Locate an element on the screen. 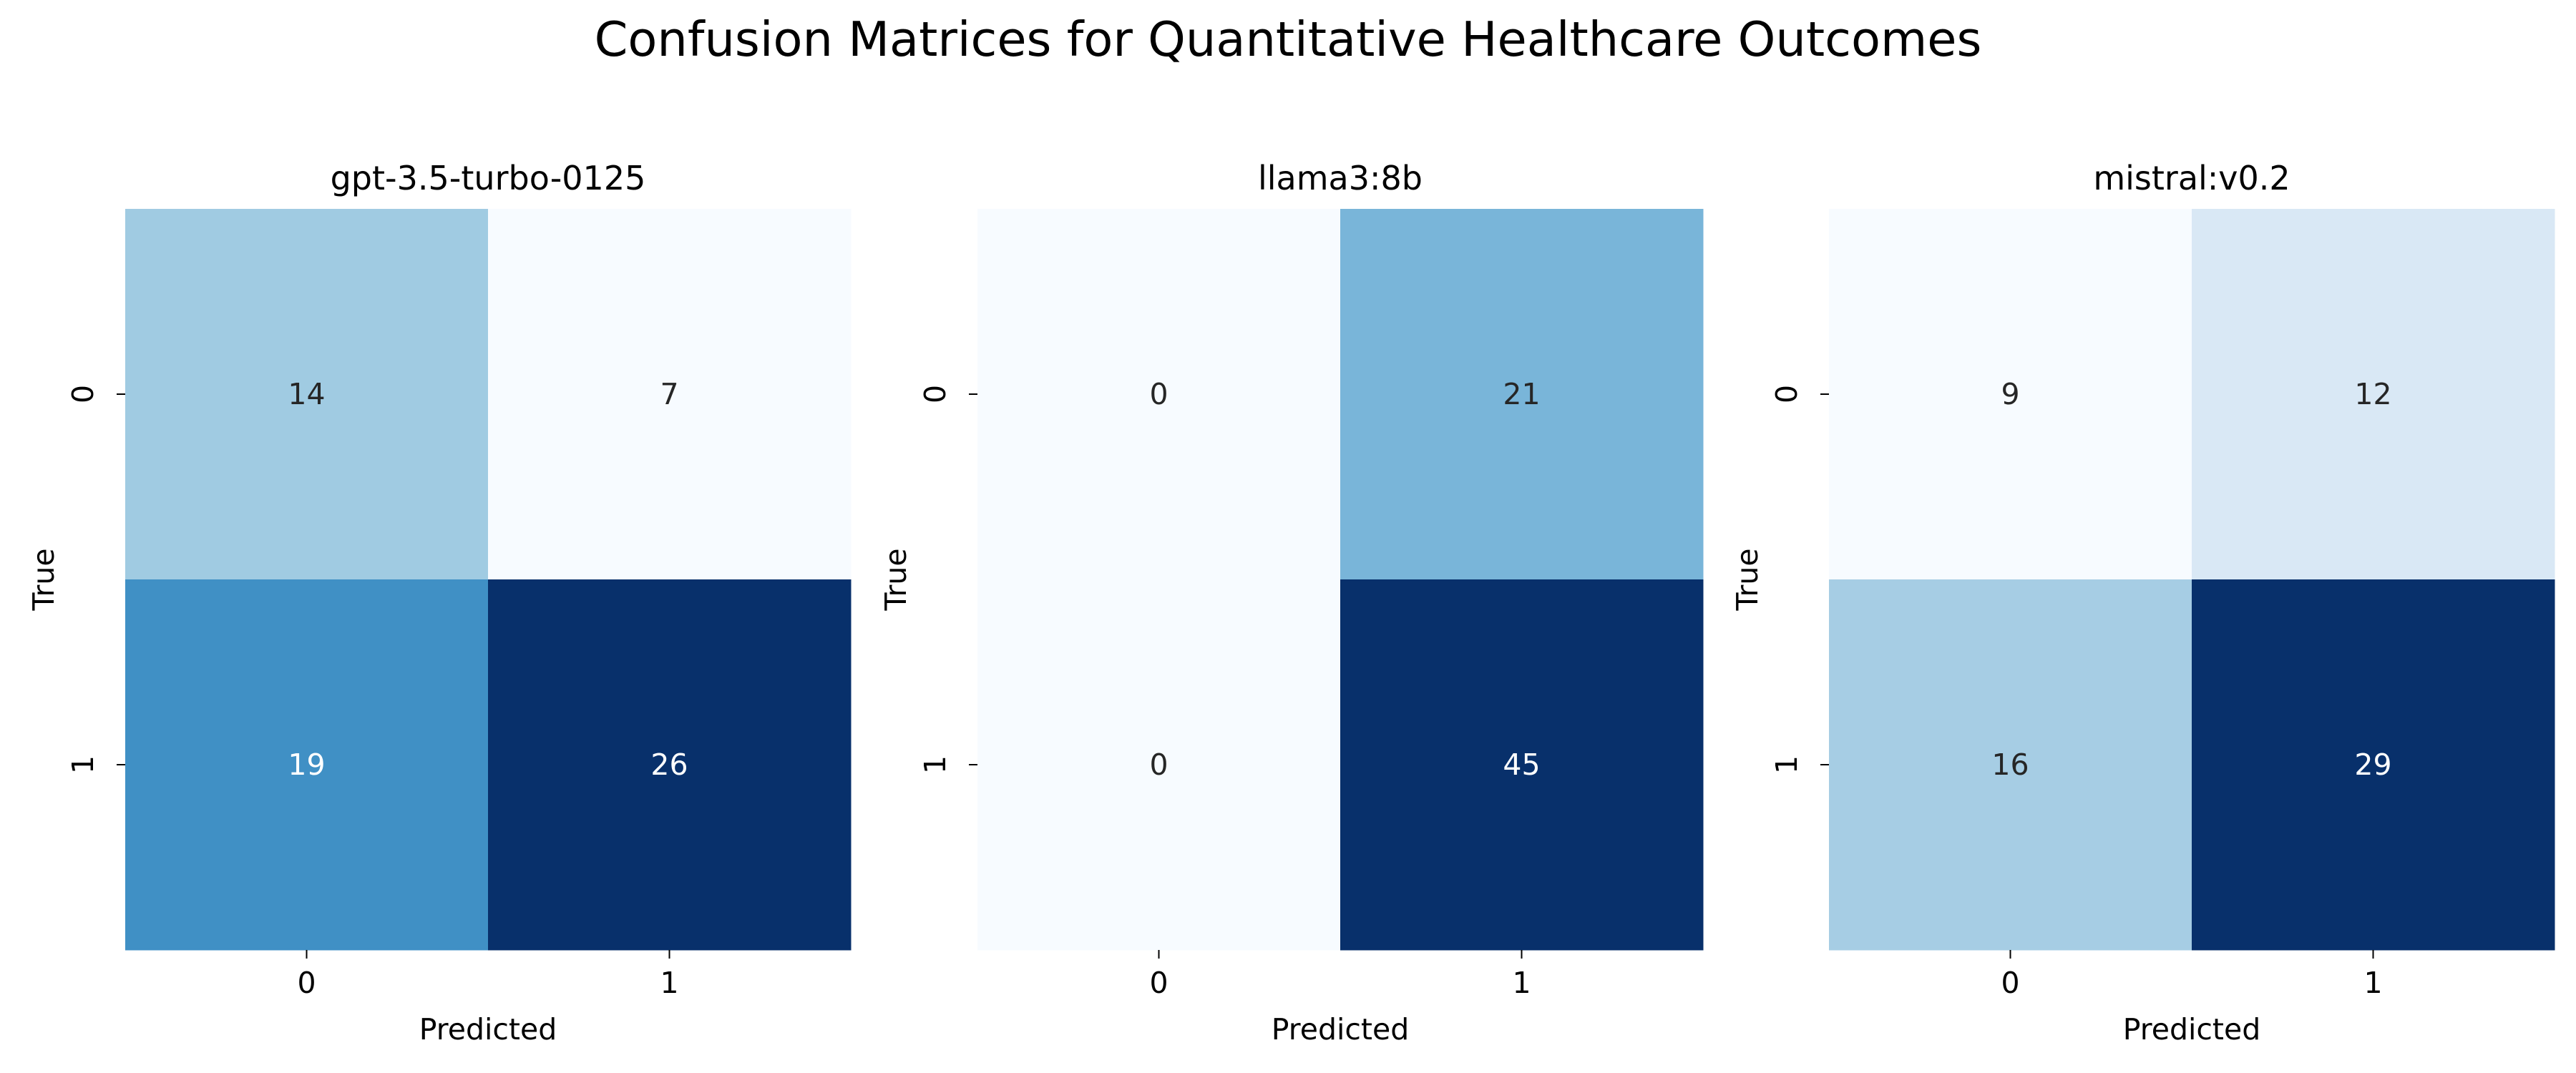  cell-value-label: 26 is located at coordinates (669, 765).